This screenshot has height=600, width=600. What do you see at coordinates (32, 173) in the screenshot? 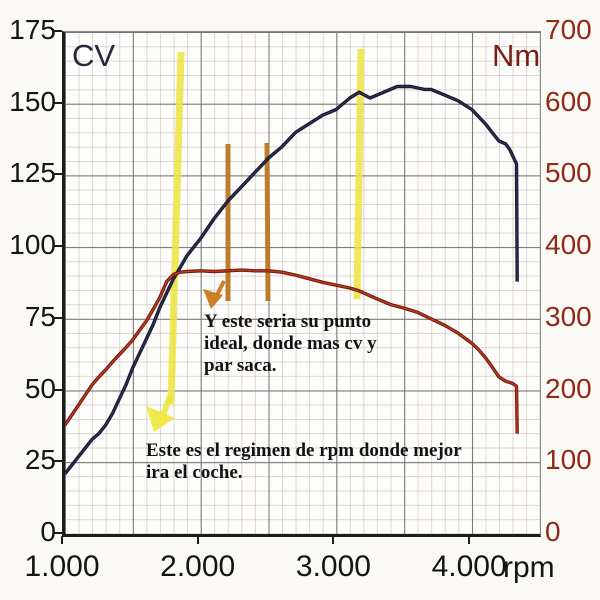
I see `left-tick-label: 125` at bounding box center [32, 173].